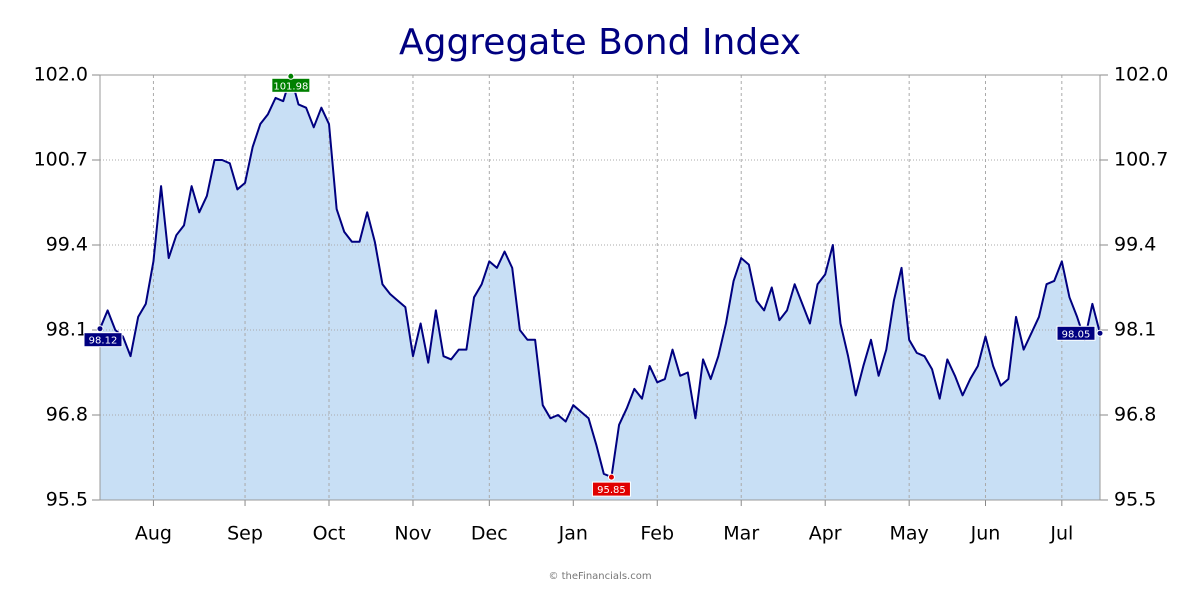  What do you see at coordinates (67, 245) in the screenshot?
I see `y-tick-label: 99.4` at bounding box center [67, 245].